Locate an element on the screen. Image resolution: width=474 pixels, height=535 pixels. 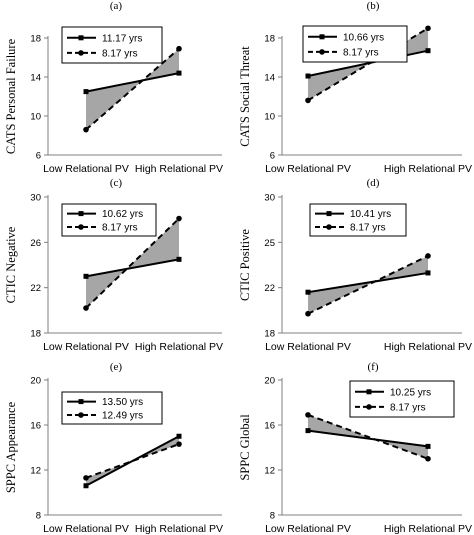
y-tick-label: 14 is located at coordinates (35, 78).